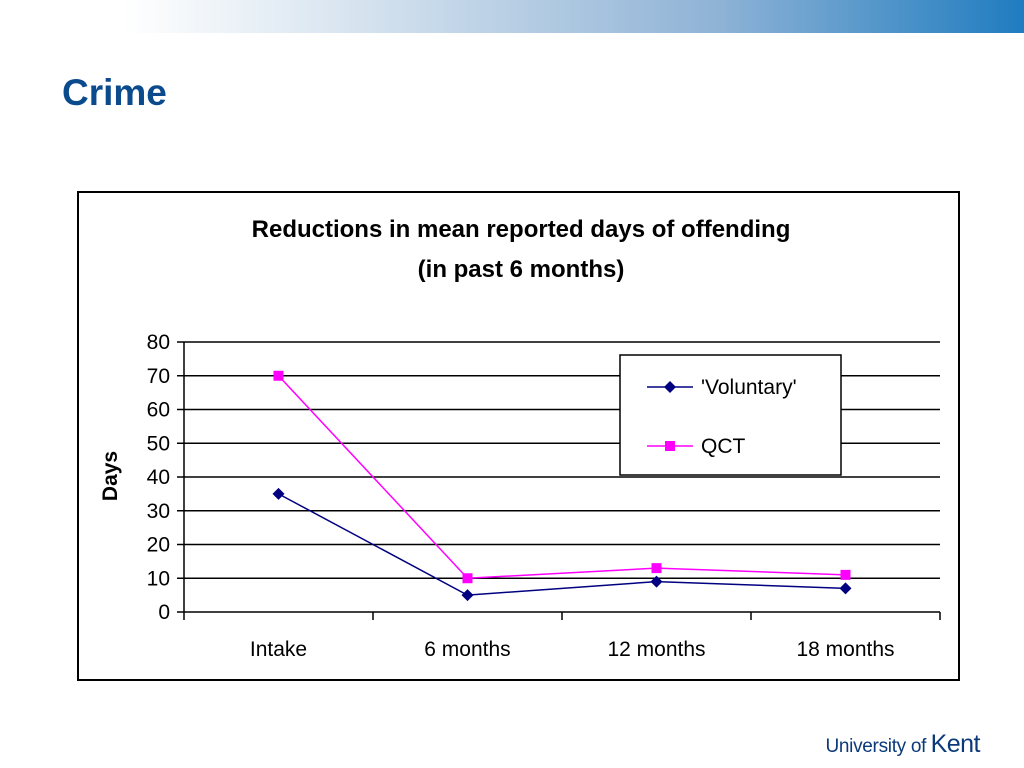  I want to click on x-tick-label-3: 18 months, so click(845, 649).